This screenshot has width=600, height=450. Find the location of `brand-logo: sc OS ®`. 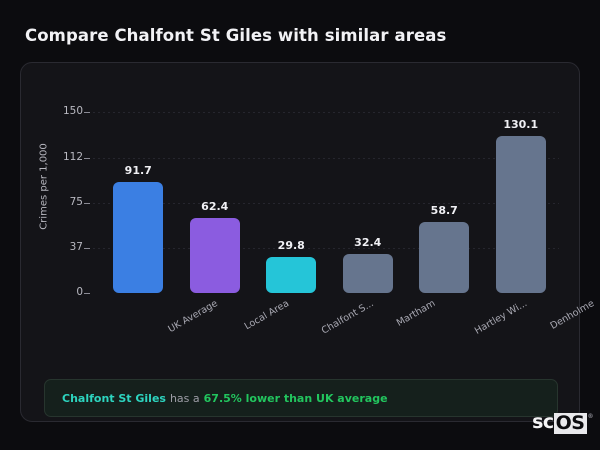

brand-logo: sc OS ® is located at coordinates (562, 423).